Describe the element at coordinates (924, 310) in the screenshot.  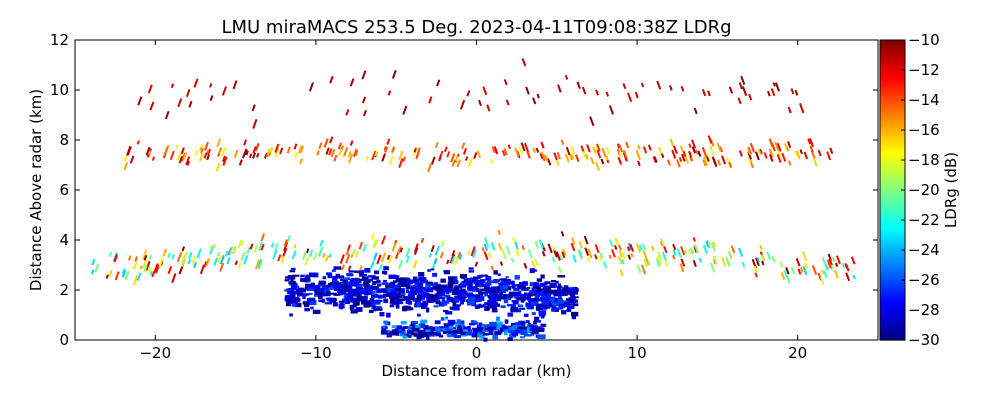
I see `colorbar-tick-label: −28` at that location.